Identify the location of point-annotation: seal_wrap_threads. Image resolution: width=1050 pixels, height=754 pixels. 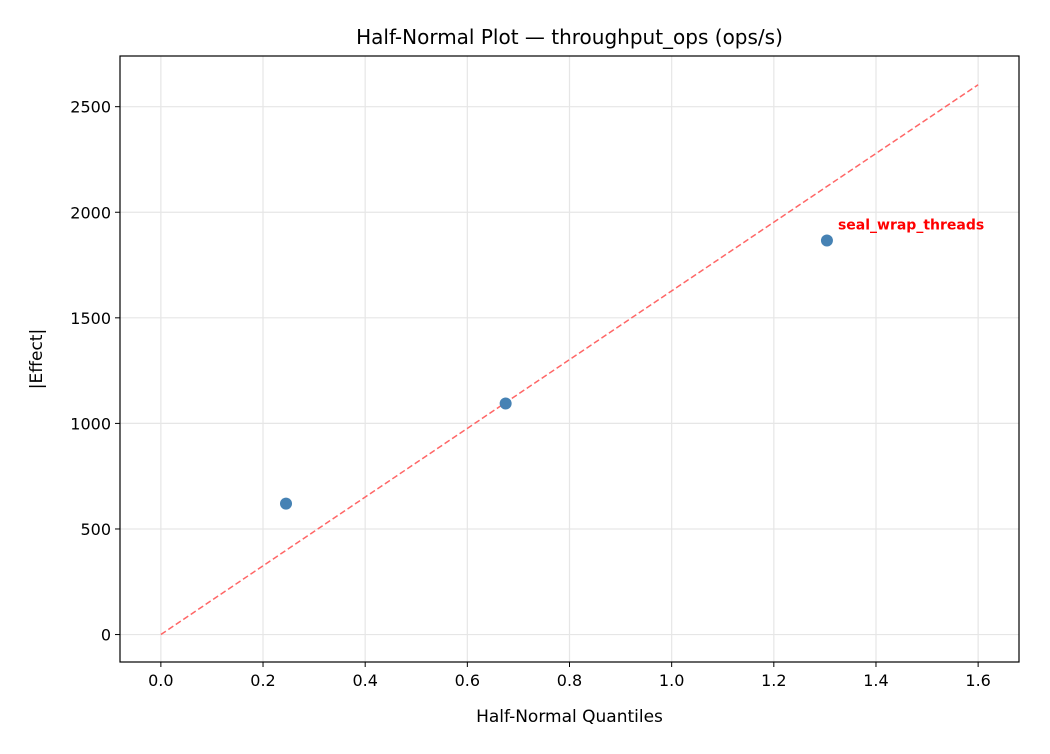
(911, 226).